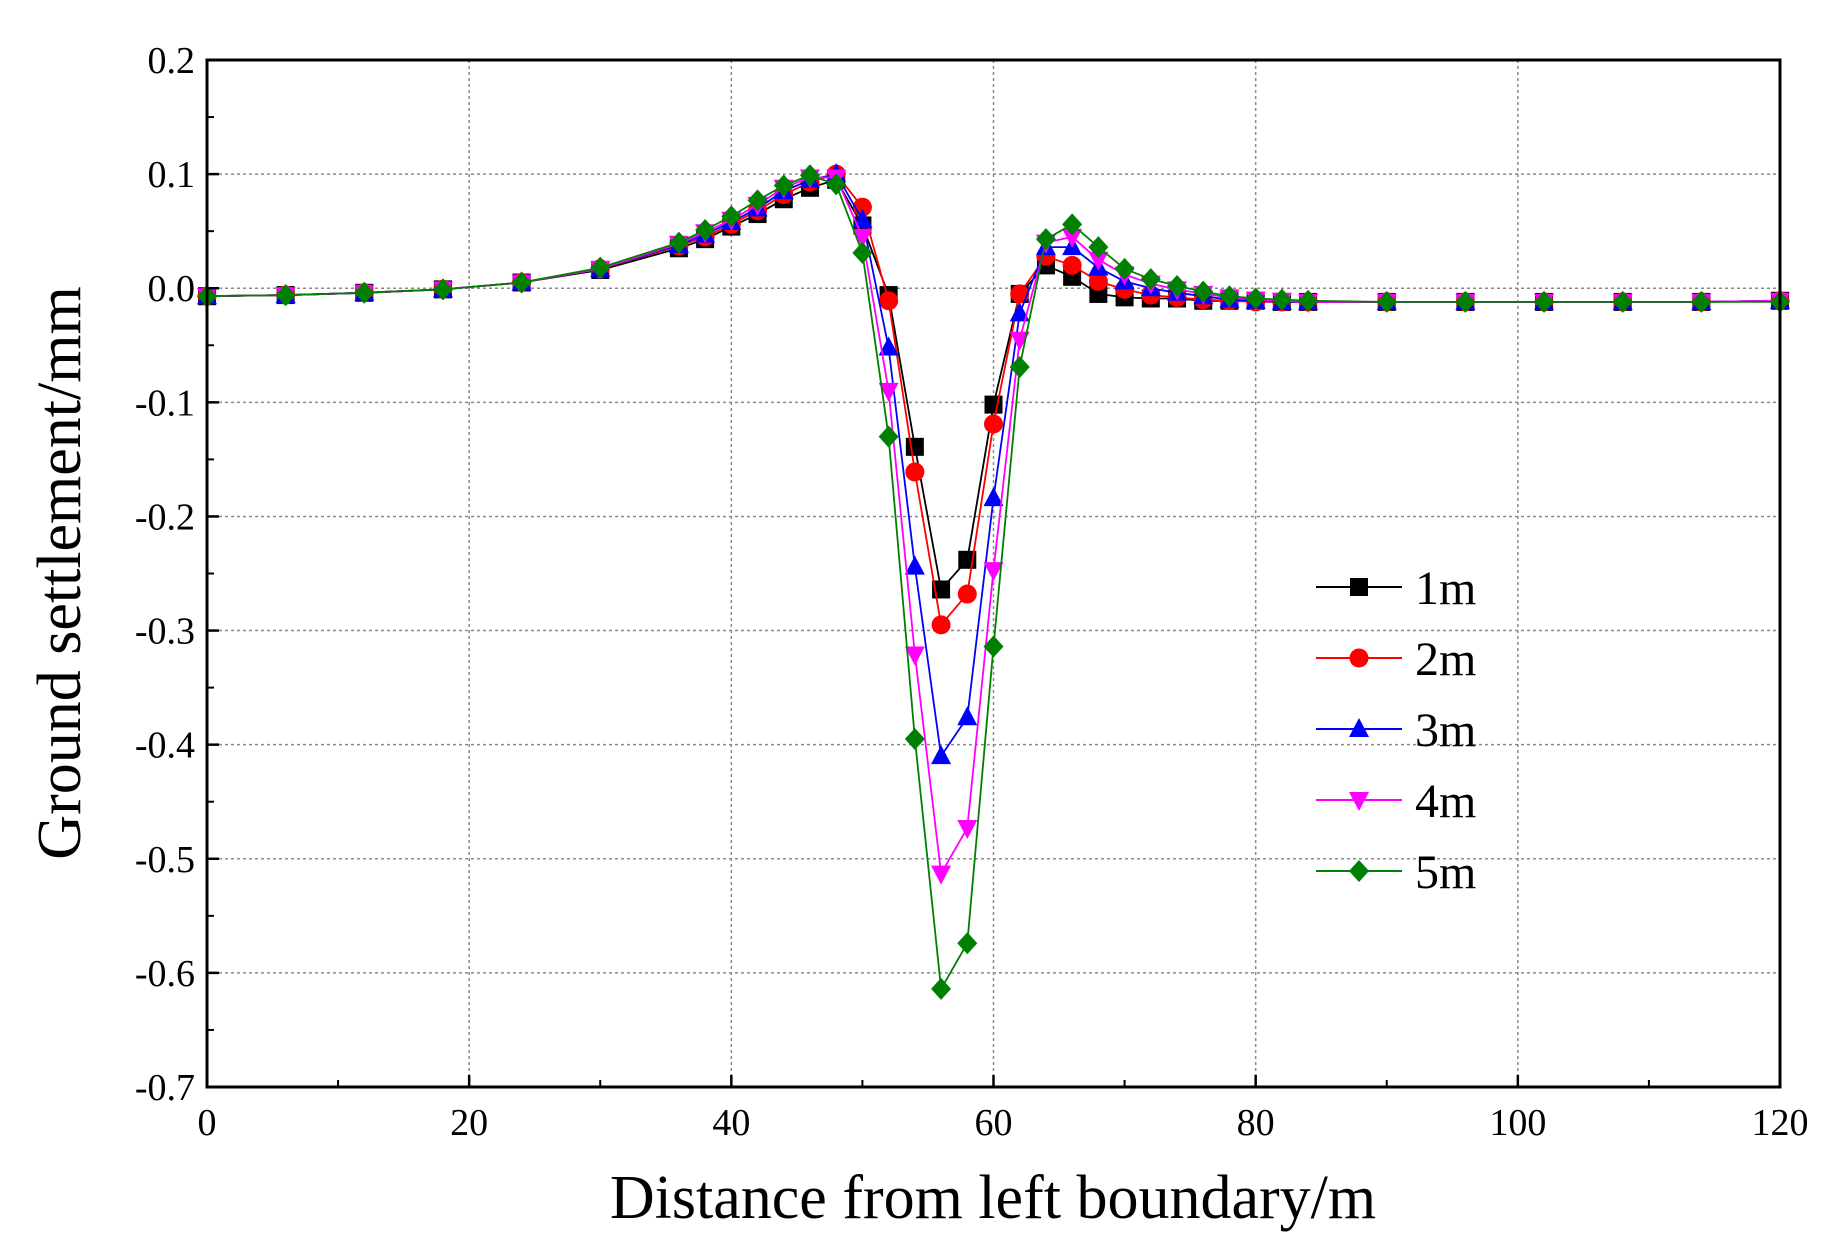 This screenshot has width=1840, height=1250. Describe the element at coordinates (165, 860) in the screenshot. I see `y-tick-label: -0.5` at that location.